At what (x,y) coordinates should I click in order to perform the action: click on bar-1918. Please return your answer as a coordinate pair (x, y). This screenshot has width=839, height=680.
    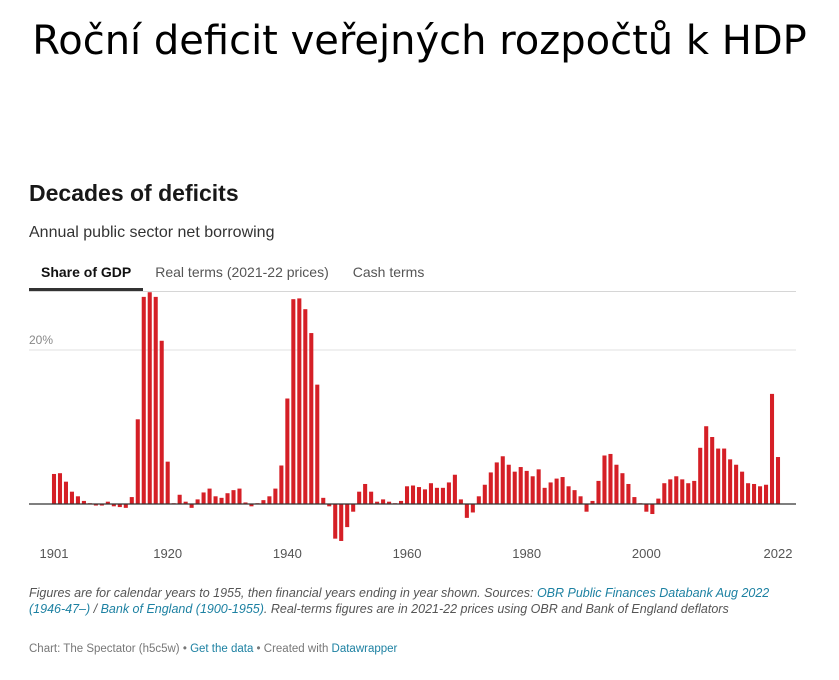
    Looking at the image, I should click on (155, 400).